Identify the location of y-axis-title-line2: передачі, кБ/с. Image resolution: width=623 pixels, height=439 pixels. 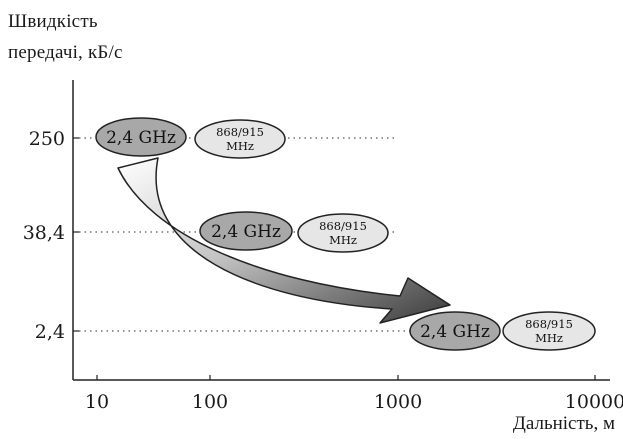
(65, 52).